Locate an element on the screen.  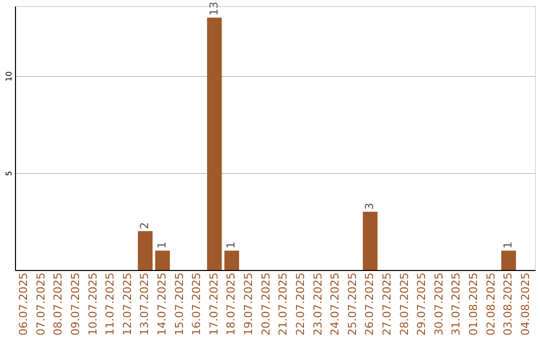
x-tick-label: 23.07.2025 is located at coordinates (317, 304).